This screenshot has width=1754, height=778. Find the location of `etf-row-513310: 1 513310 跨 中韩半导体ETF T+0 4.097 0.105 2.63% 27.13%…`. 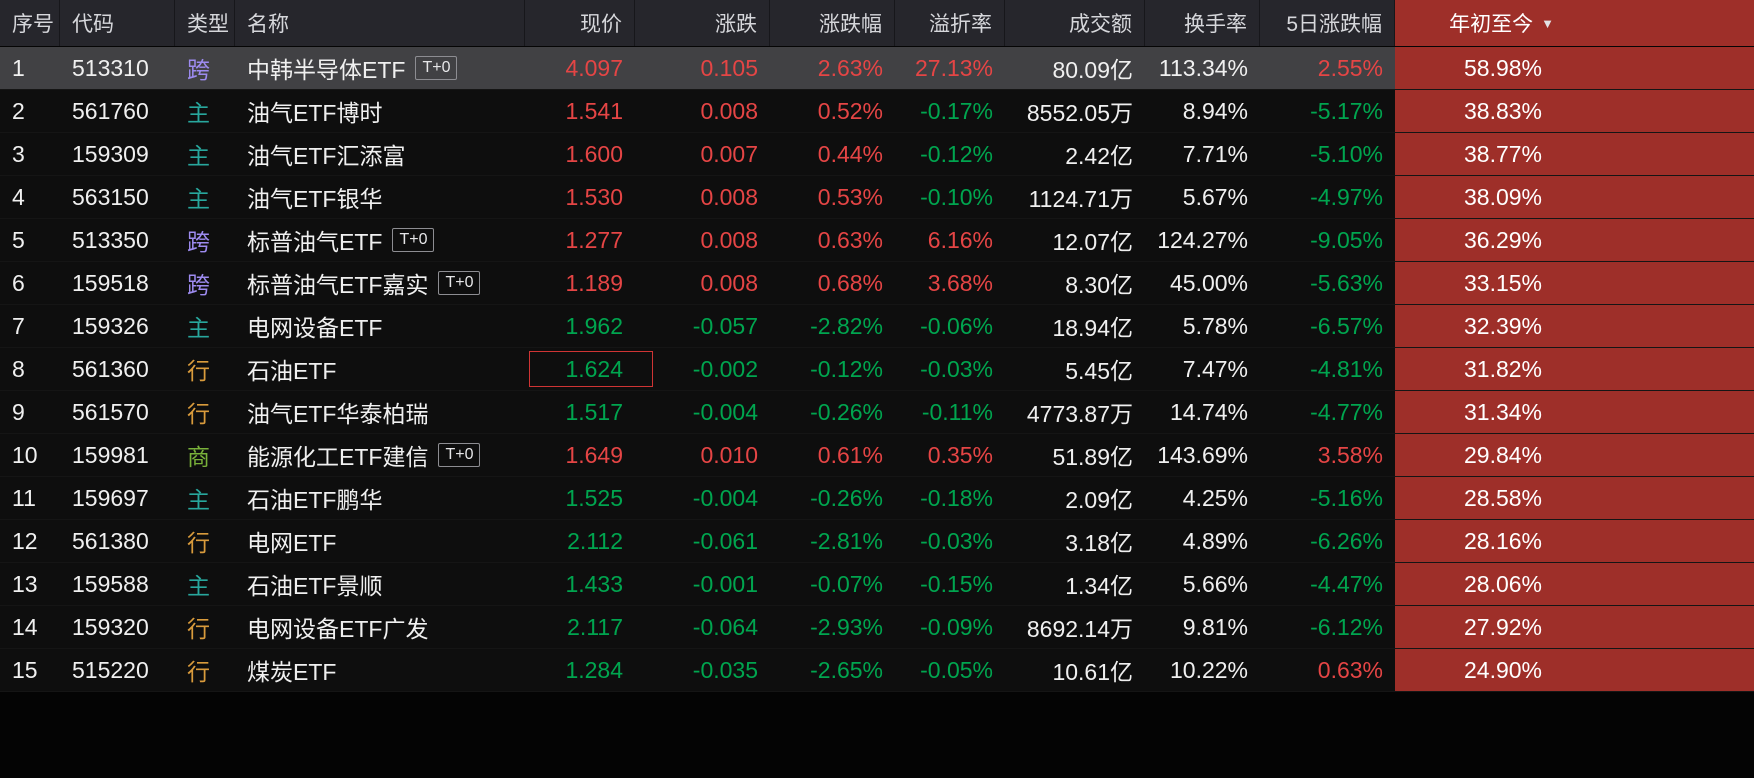

etf-row-513310: 1 513310 跨 中韩半导体ETF T+0 4.097 0.105 2.63% 27.13%… is located at coordinates (877, 68).